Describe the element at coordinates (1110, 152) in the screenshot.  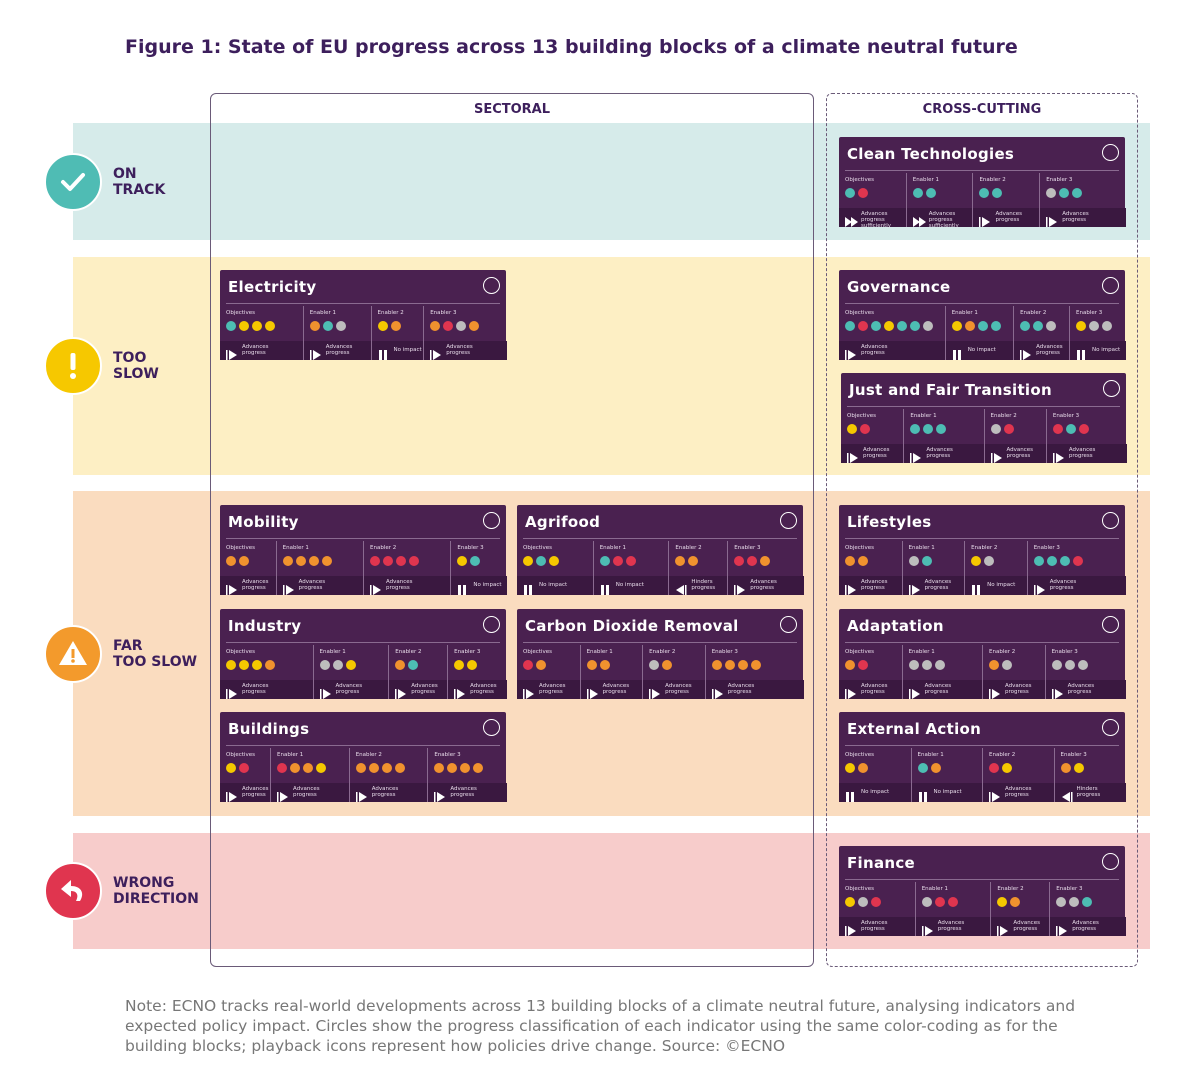
I see `block-icon` at that location.